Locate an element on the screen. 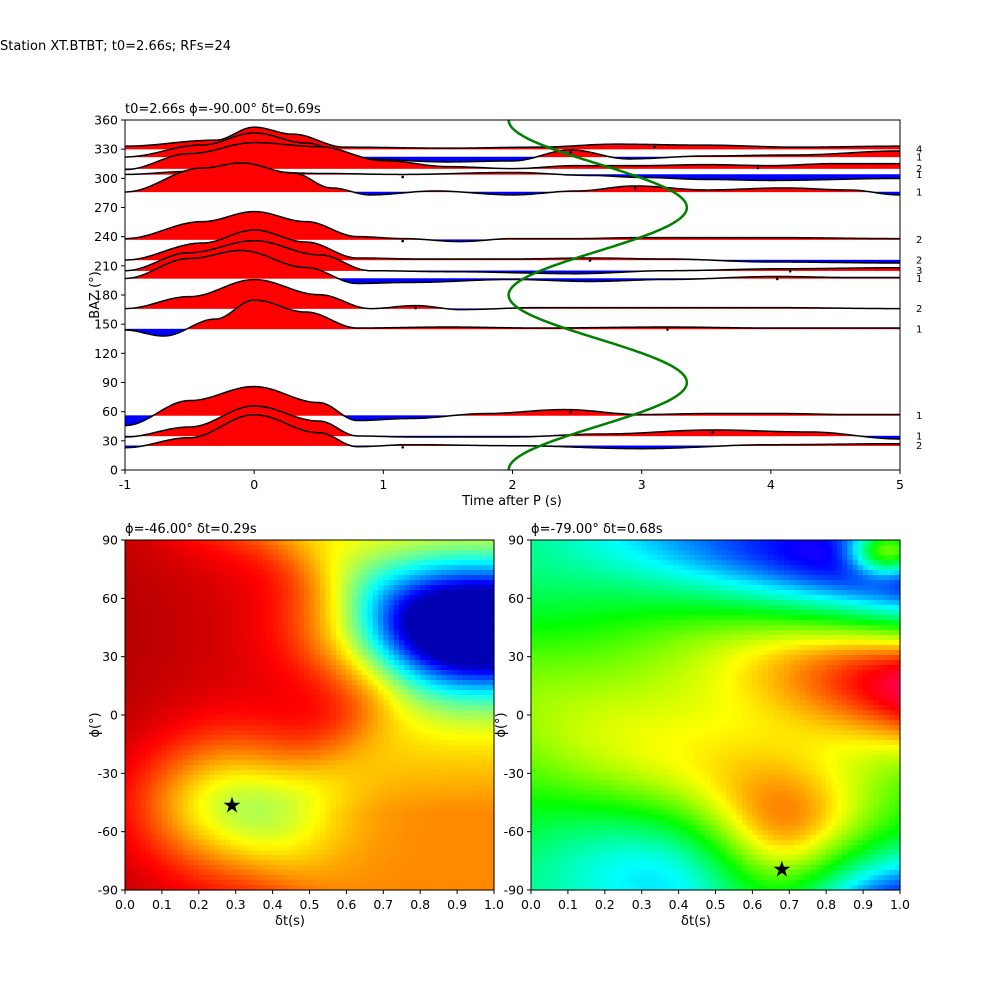 This screenshot has width=1000, height=1000. heatmap-left-title: ϕ=-46.00° δt=0.29s is located at coordinates (191, 529).